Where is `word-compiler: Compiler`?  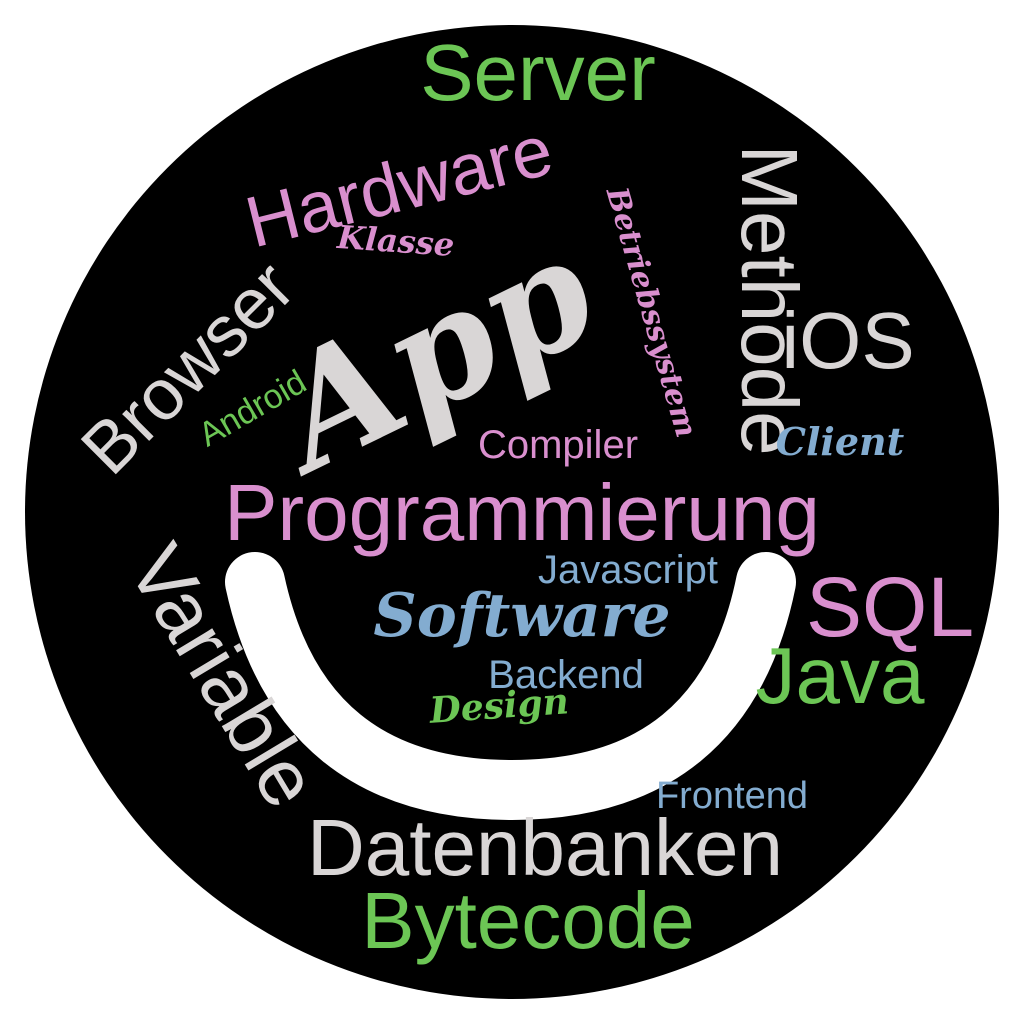 word-compiler: Compiler is located at coordinates (558, 445).